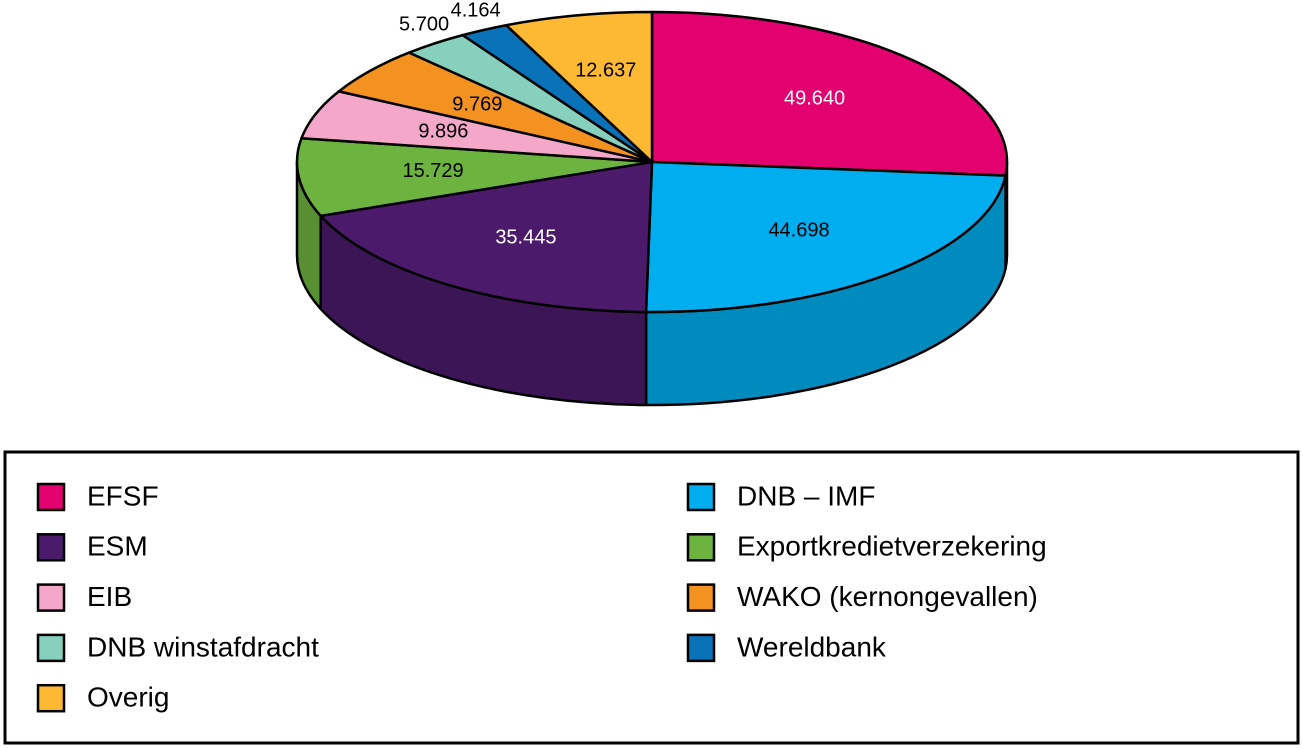  I want to click on value-label: 49.640, so click(814, 99).